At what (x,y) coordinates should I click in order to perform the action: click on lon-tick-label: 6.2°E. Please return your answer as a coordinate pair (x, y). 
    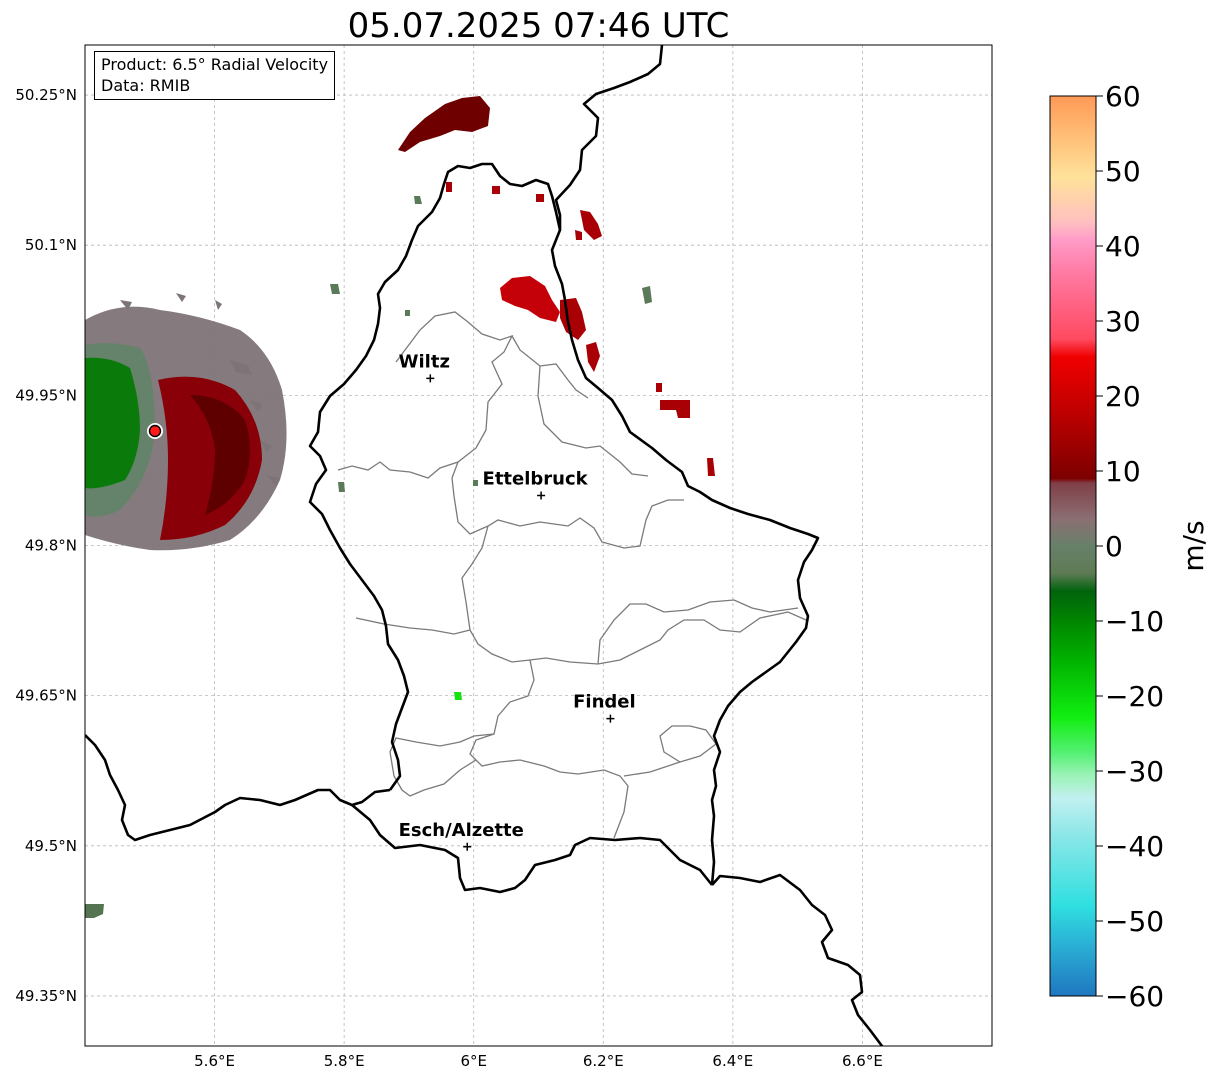
    Looking at the image, I should click on (603, 1061).